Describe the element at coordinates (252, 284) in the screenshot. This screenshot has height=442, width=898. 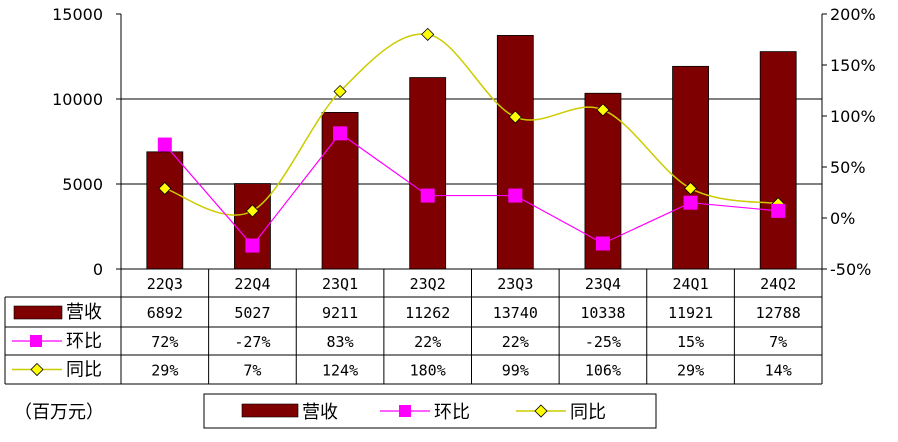
I see `x-tick-label: 22Q4` at that location.